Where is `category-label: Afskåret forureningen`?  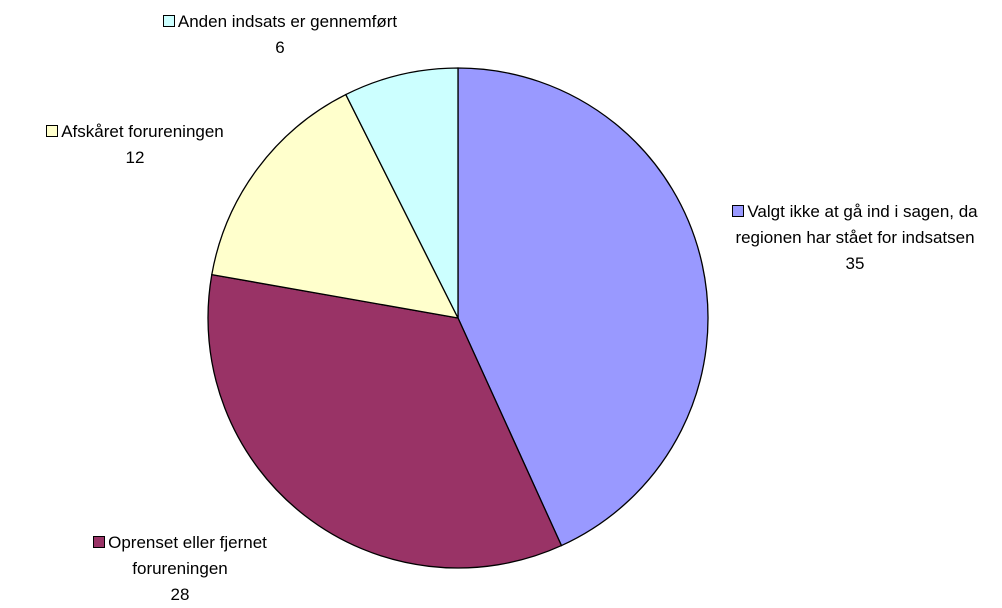 category-label: Afskåret forureningen is located at coordinates (142, 131).